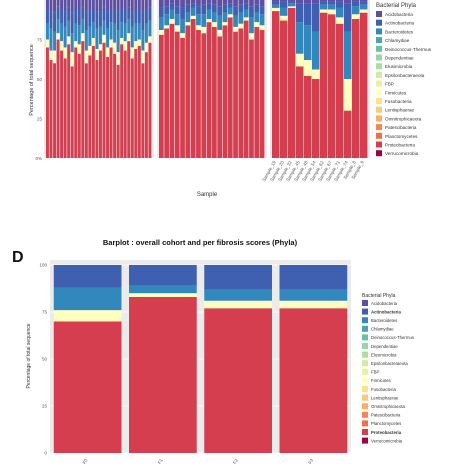 This screenshot has height=474, width=474. What do you see at coordinates (379, 83) in the screenshot?
I see `top-legend-swatch-fbp` at bounding box center [379, 83].